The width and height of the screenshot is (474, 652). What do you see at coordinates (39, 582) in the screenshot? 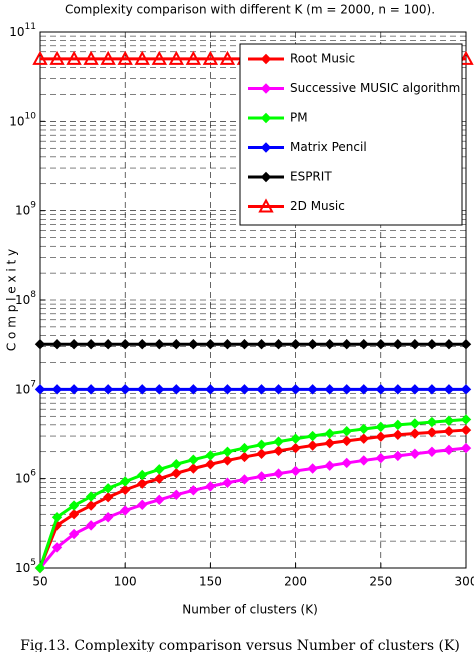
I see `x-tick-label: 50` at bounding box center [39, 582].